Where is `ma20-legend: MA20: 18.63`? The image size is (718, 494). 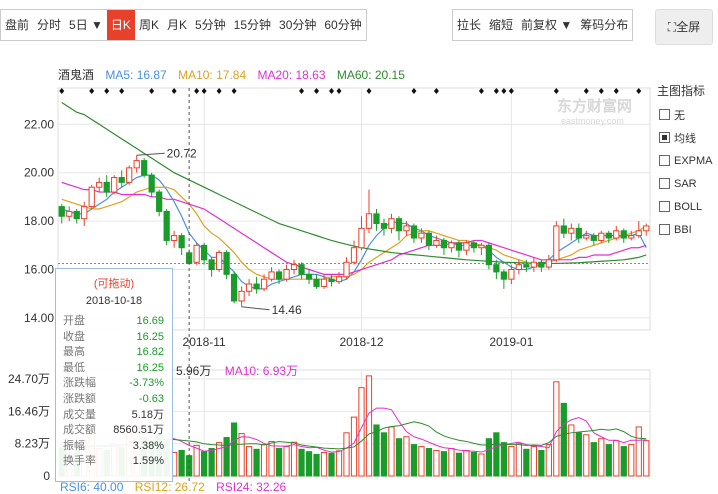
ma20-legend: MA20: 18.63 is located at coordinates (291, 75).